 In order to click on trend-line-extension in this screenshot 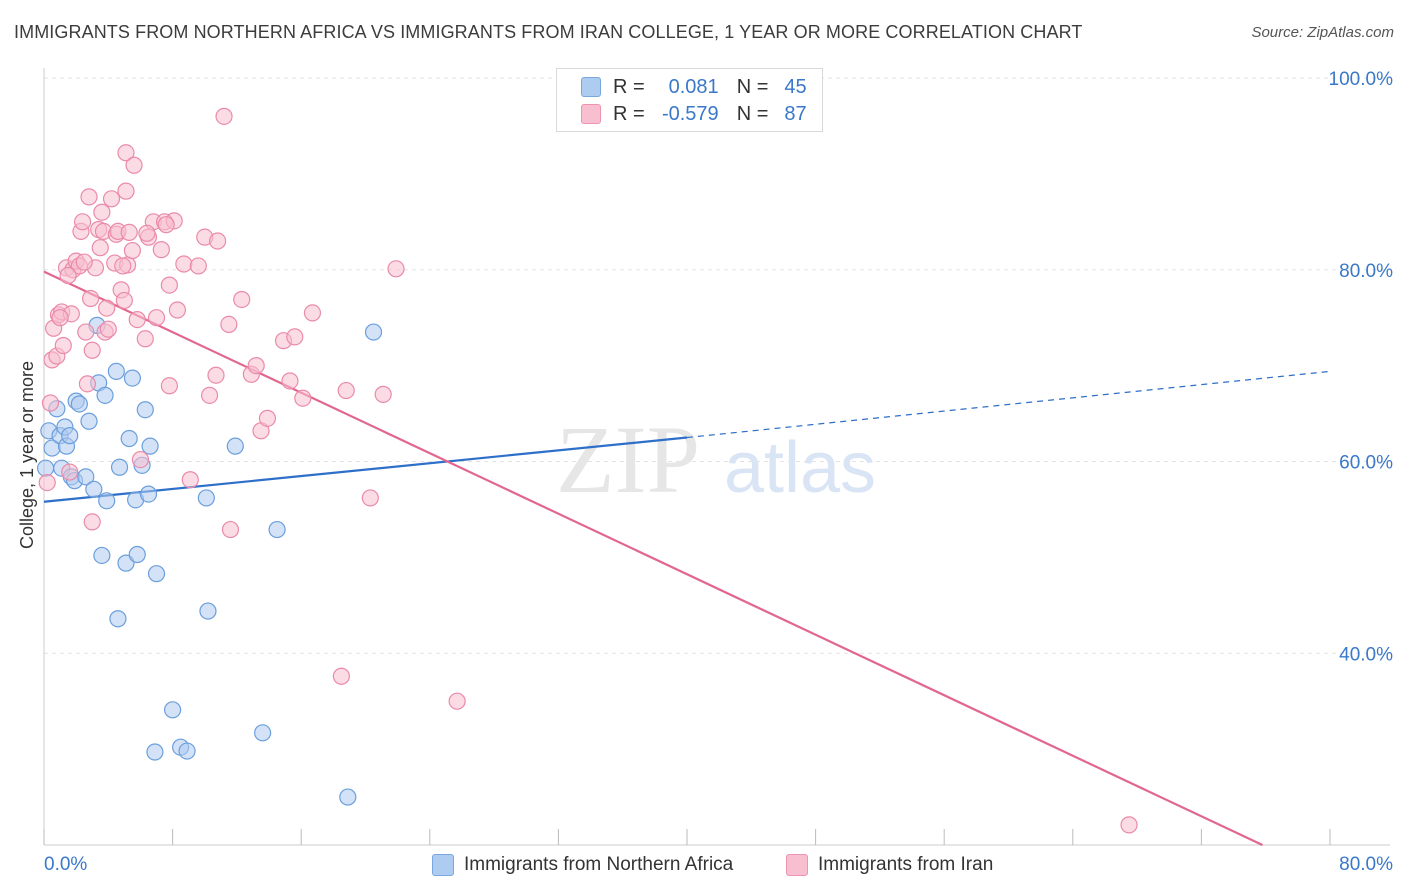, I will do `click(1008, 404)`.